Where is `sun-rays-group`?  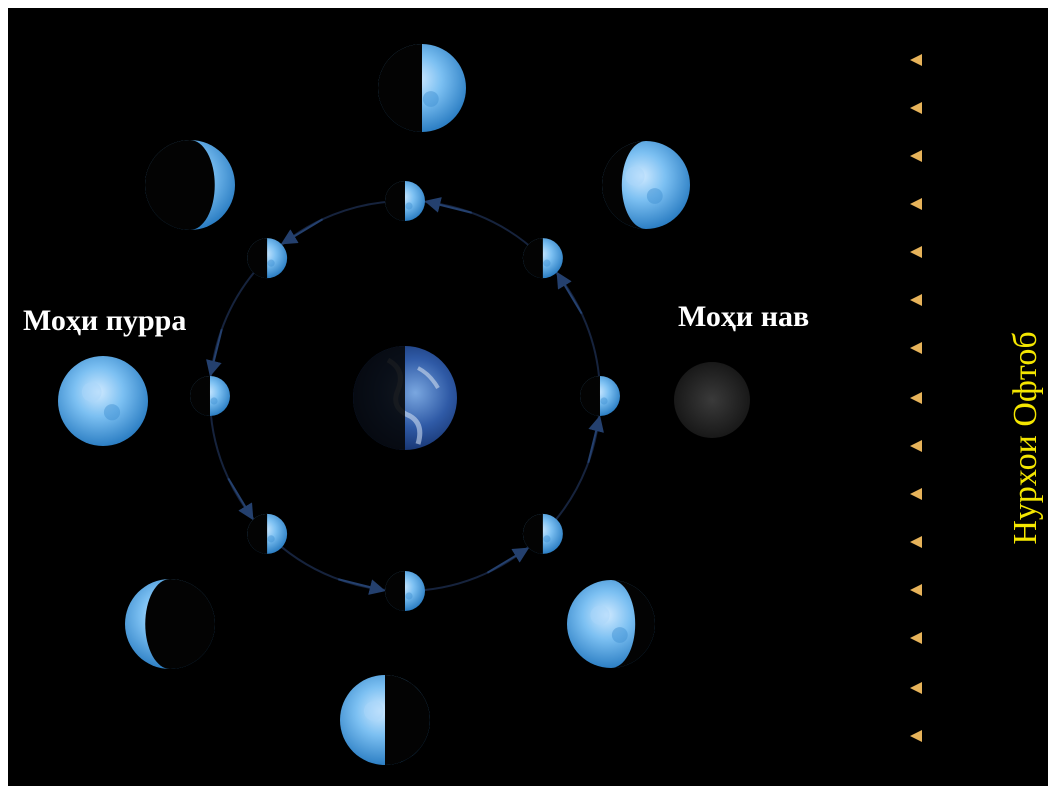 sun-rays-group is located at coordinates (965, 398).